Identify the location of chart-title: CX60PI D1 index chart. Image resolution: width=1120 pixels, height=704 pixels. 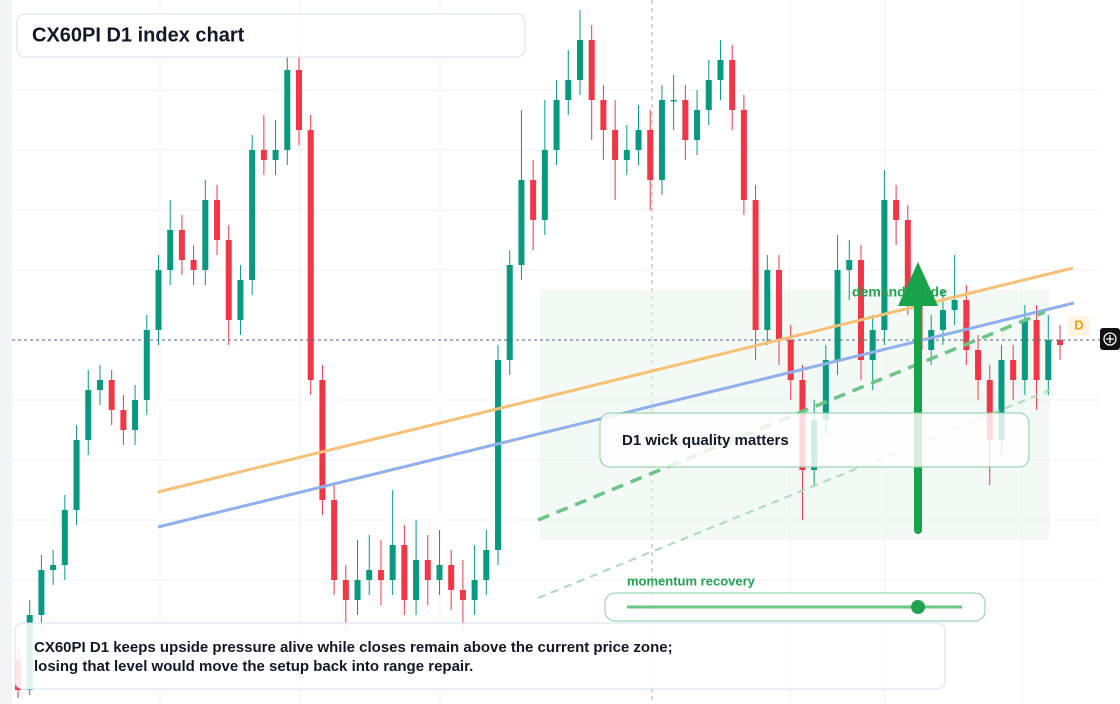
(138, 35).